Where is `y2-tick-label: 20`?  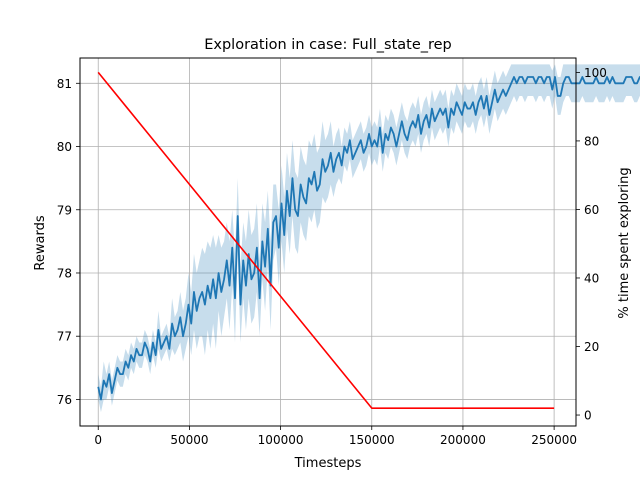 y2-tick-label: 20 is located at coordinates (591, 347).